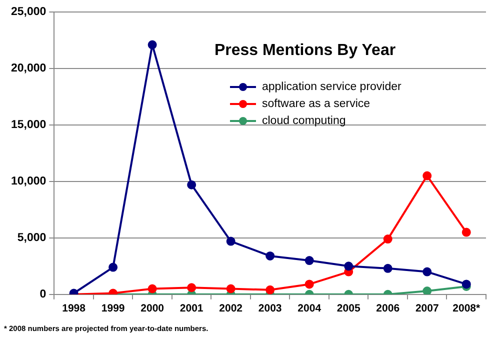 The image size is (500, 342). I want to click on x-tick-label: 2007, so click(427, 308).